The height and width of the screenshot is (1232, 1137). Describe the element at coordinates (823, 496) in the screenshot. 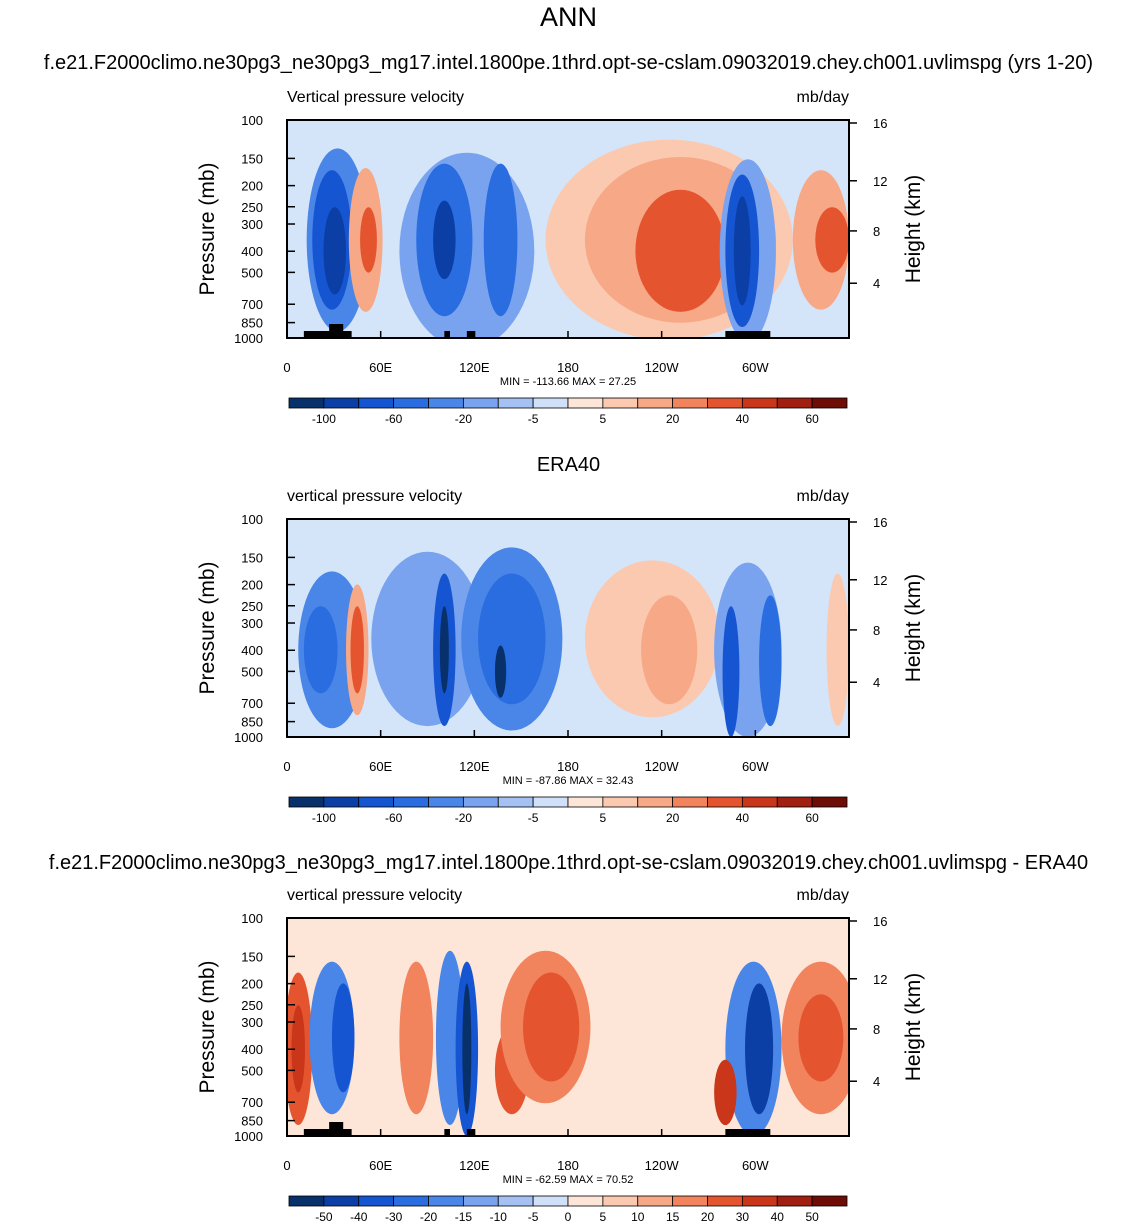

I see `right-label: mb/day` at that location.